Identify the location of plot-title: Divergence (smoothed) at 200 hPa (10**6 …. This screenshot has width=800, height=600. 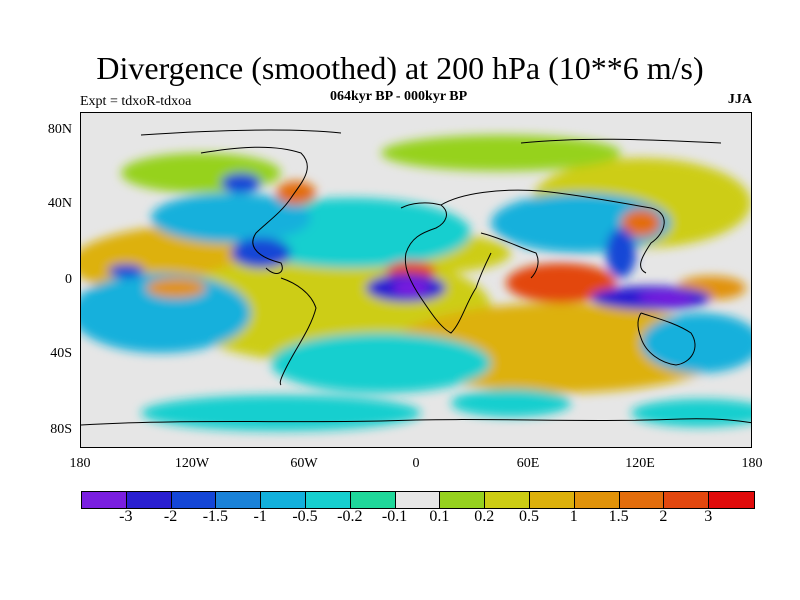
(400, 68).